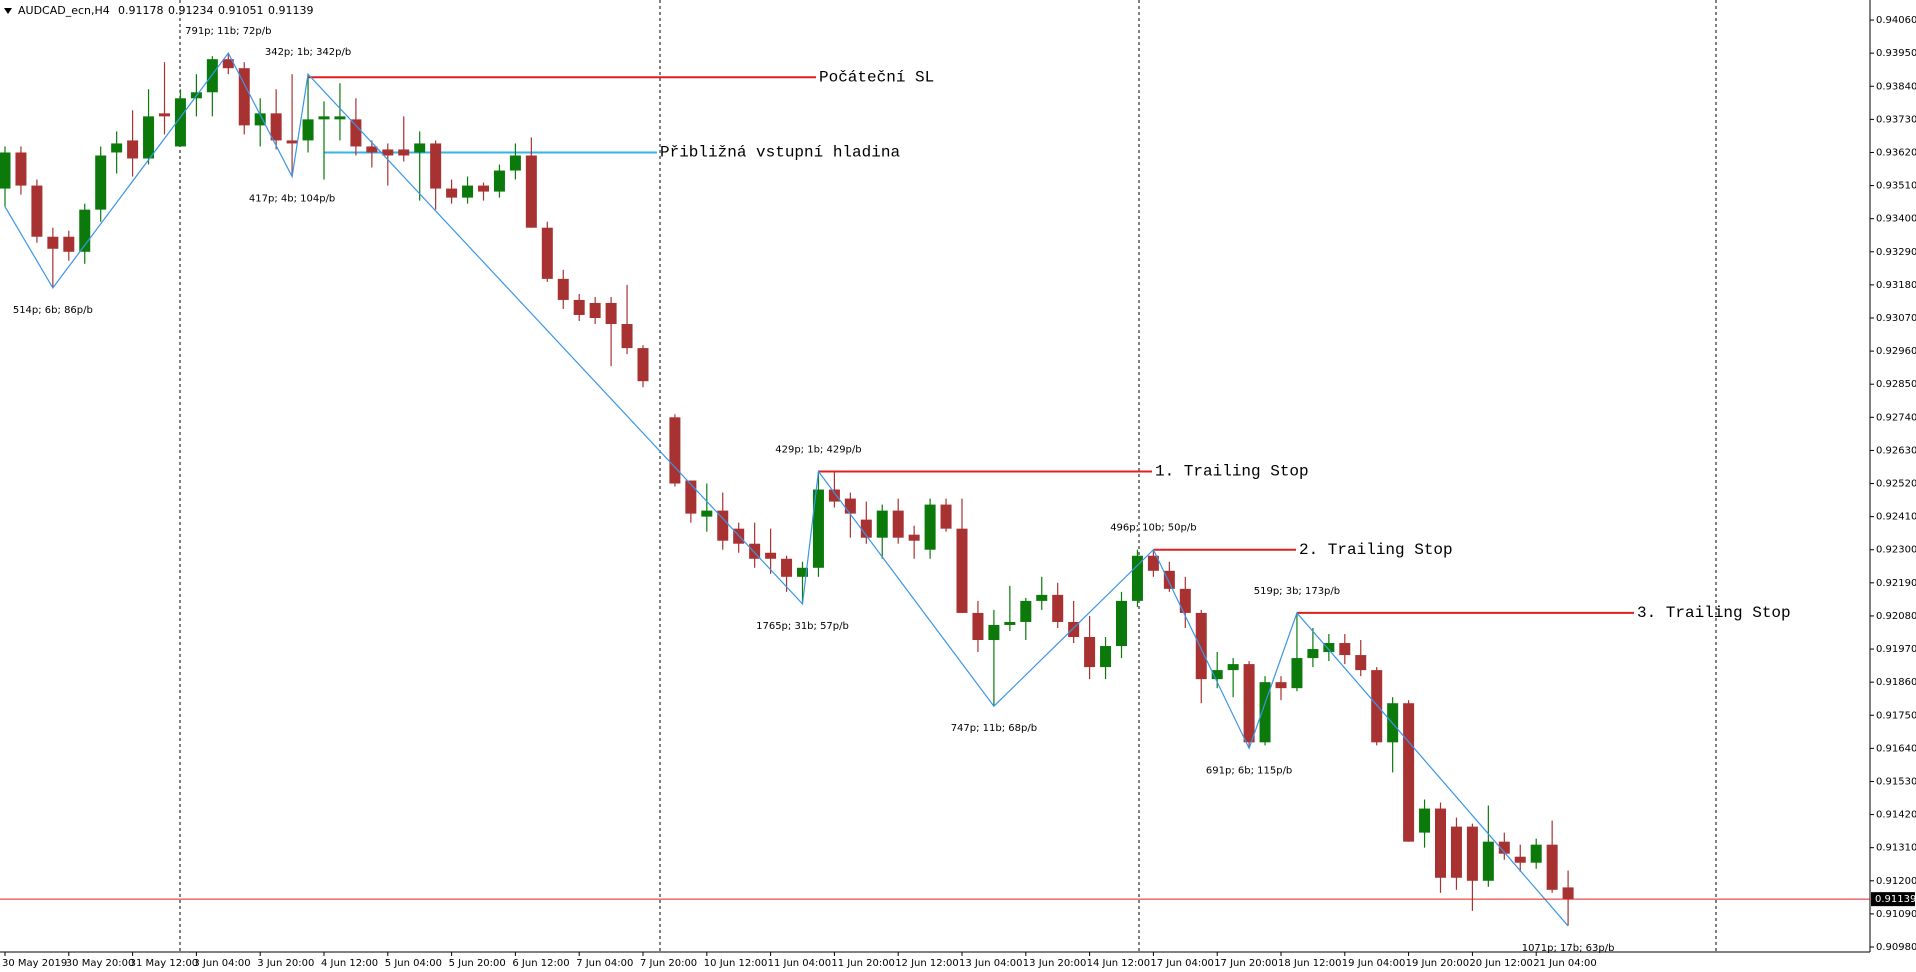 The image size is (1916, 972). What do you see at coordinates (991, 963) in the screenshot?
I see `x-tick-label: 13 Jun 04:00` at bounding box center [991, 963].